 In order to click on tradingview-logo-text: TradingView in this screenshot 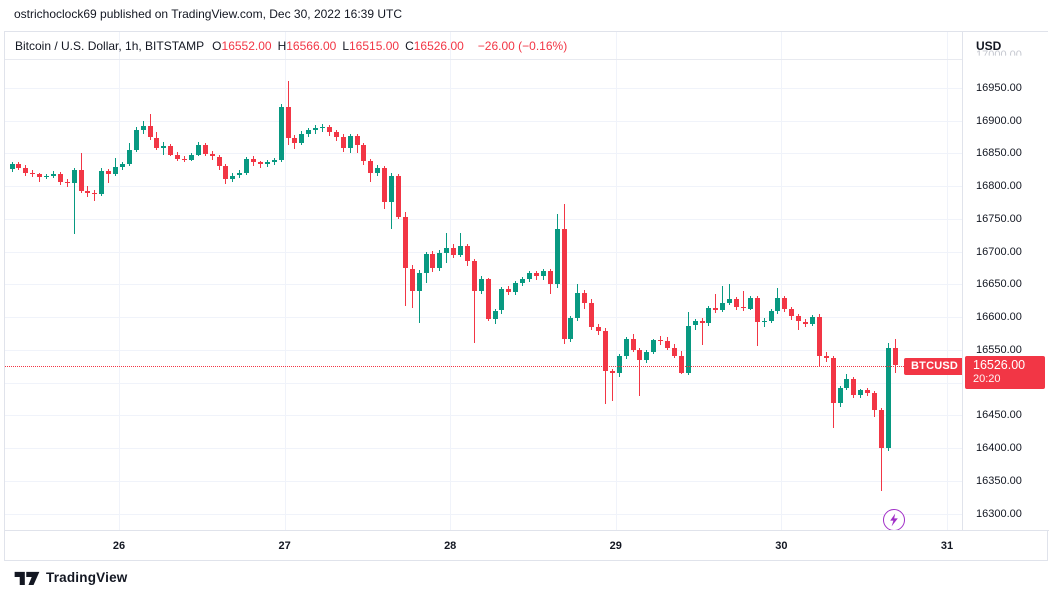, I will do `click(87, 577)`.